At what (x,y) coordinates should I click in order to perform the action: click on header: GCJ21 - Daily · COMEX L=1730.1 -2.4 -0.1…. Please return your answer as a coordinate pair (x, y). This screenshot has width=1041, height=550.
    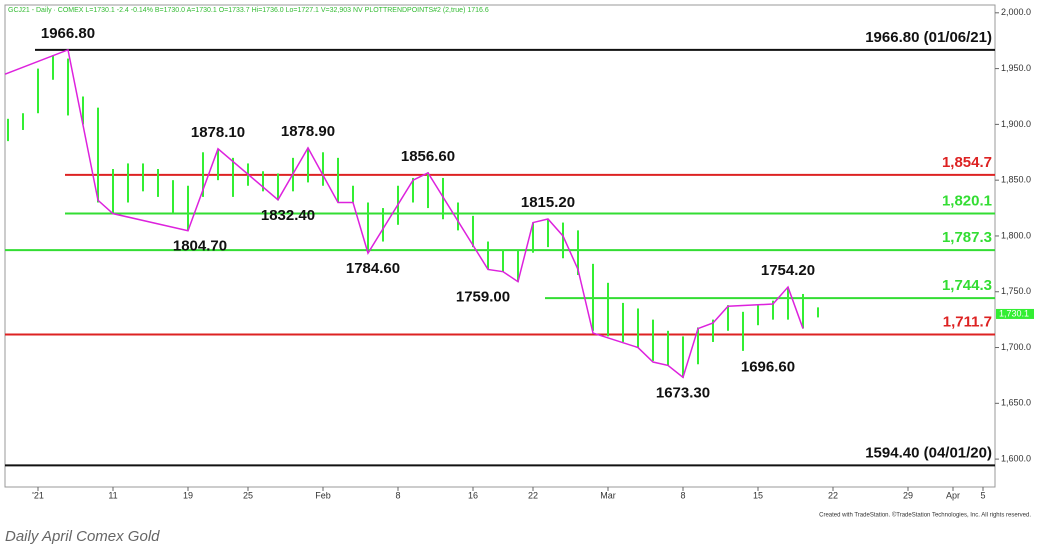
    Looking at the image, I should click on (248, 10).